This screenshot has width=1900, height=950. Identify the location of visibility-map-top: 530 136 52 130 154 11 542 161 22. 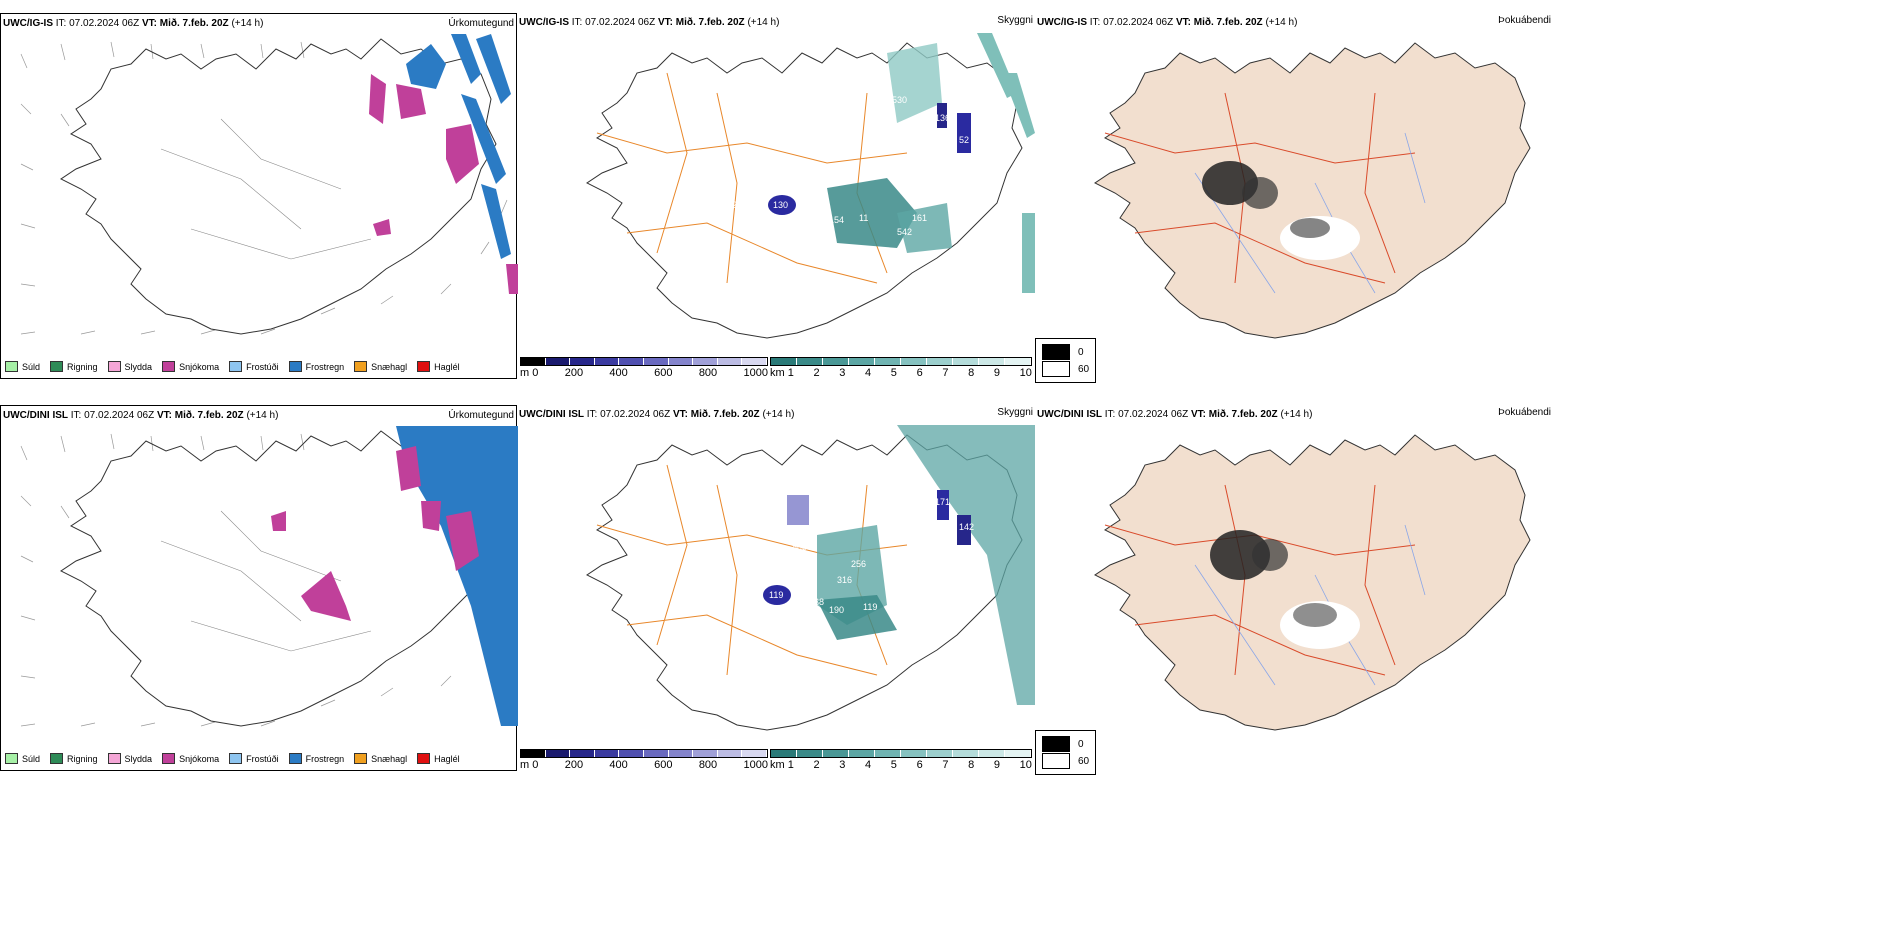
(810, 186).